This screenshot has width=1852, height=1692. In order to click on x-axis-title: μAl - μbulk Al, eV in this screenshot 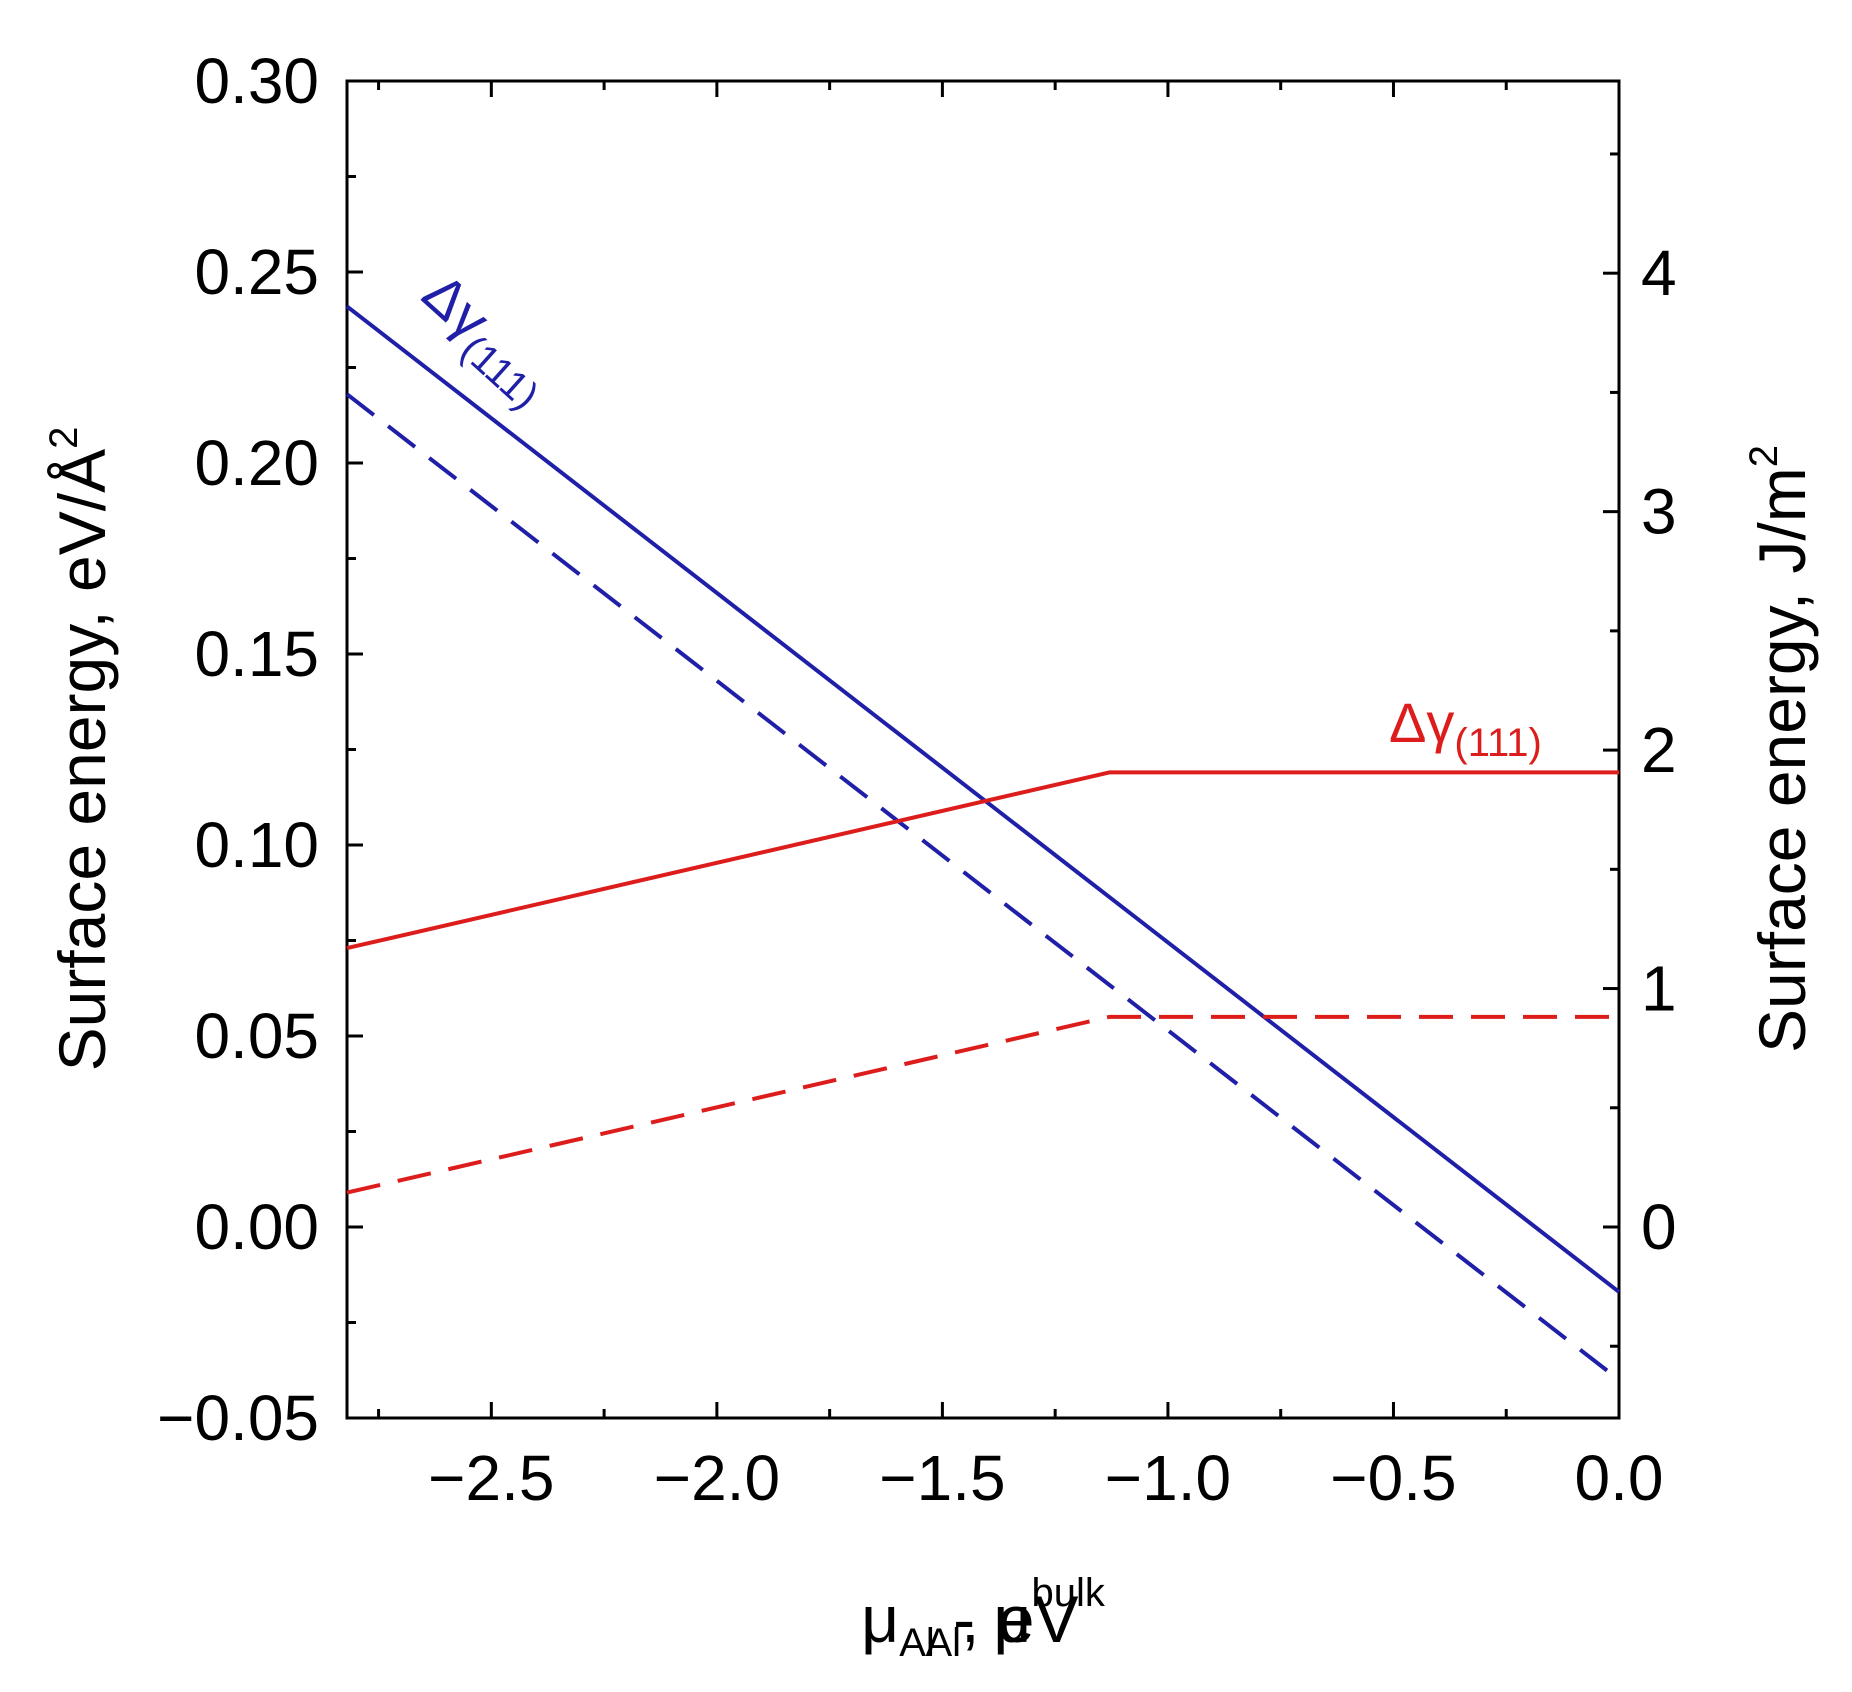, I will do `click(983, 1618)`.